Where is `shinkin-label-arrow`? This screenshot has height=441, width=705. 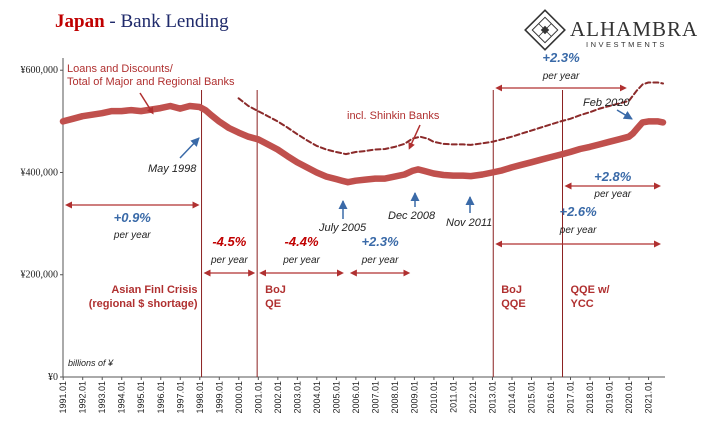
shinkin-label-arrow is located at coordinates (414, 137).